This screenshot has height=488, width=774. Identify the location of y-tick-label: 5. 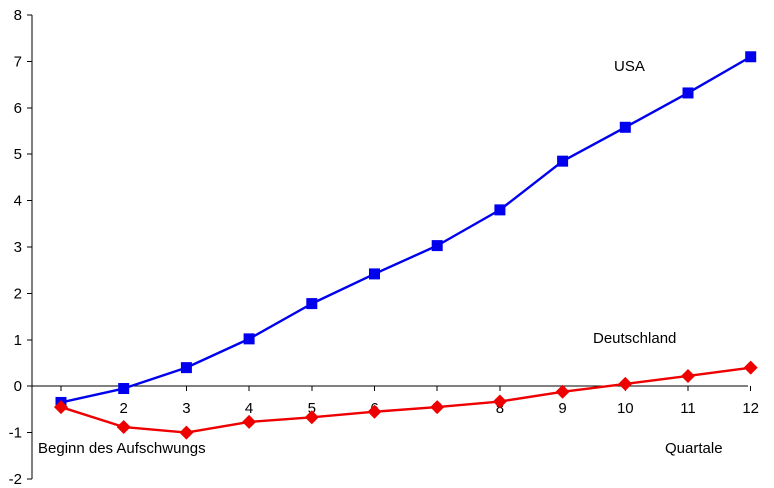
(18, 154).